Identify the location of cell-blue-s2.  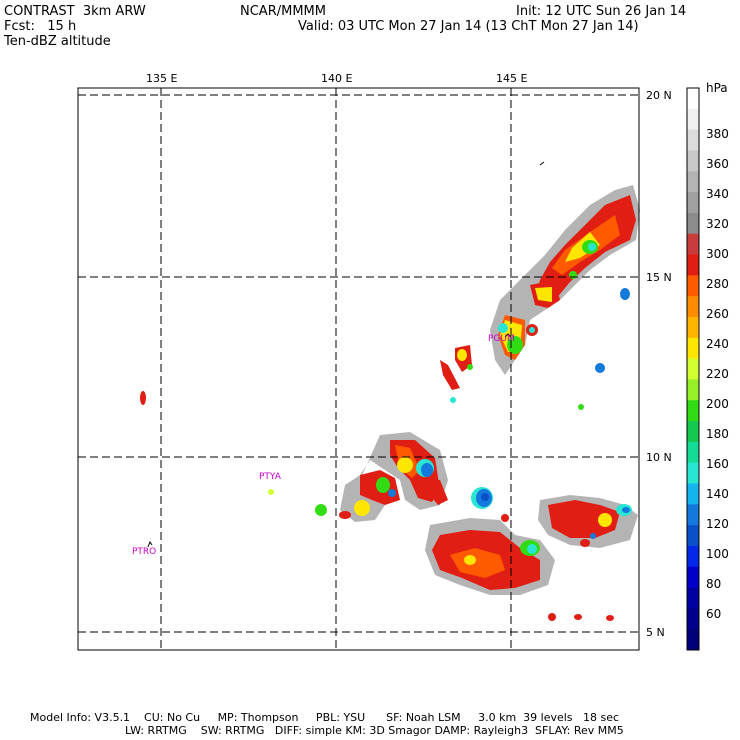
(593, 536).